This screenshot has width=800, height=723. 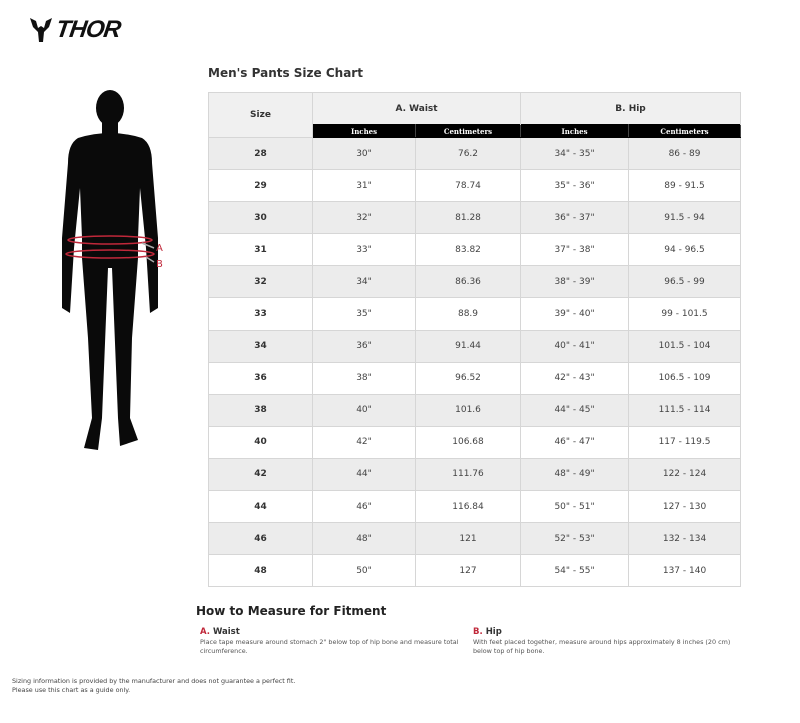 What do you see at coordinates (475, 571) in the screenshot?
I see `table-row: 48 50" 127 54" - 55" 137 - 140` at bounding box center [475, 571].